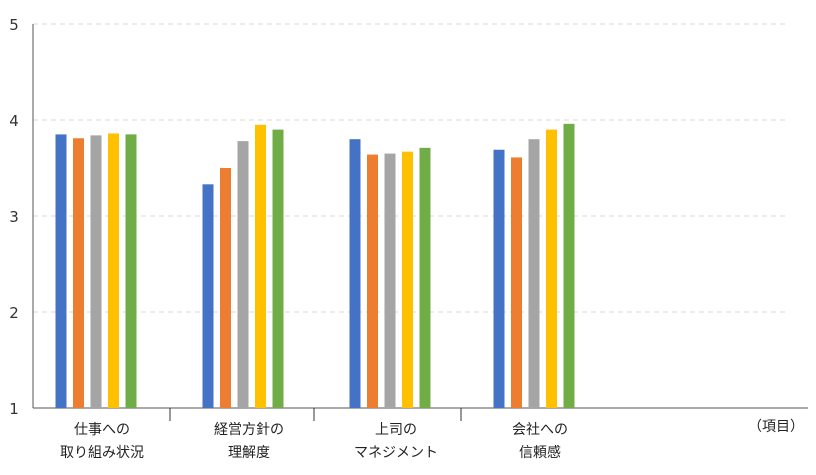  What do you see at coordinates (396, 453) in the screenshot?
I see `x-category-label: マネジメント` at bounding box center [396, 453].